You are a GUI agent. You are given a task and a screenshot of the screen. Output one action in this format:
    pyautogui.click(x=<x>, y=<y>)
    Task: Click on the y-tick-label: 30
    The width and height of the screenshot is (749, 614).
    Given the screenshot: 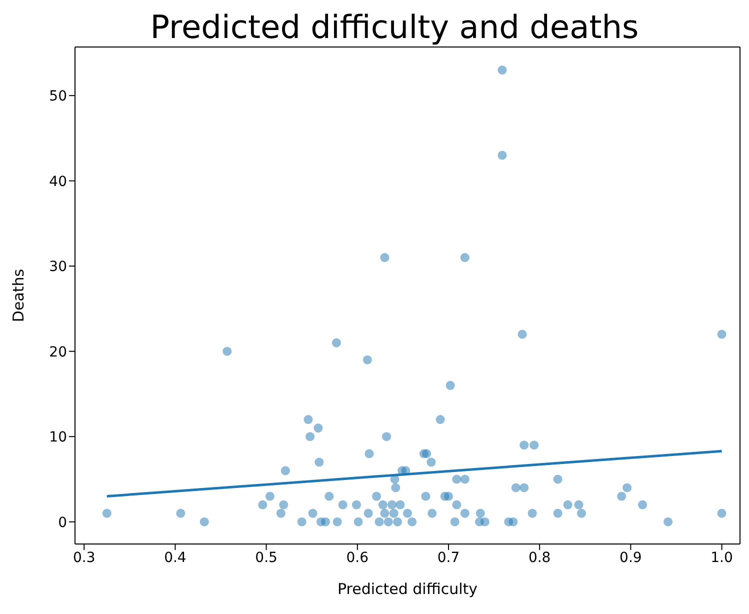 What is the action you would take?
    pyautogui.click(x=58, y=267)
    